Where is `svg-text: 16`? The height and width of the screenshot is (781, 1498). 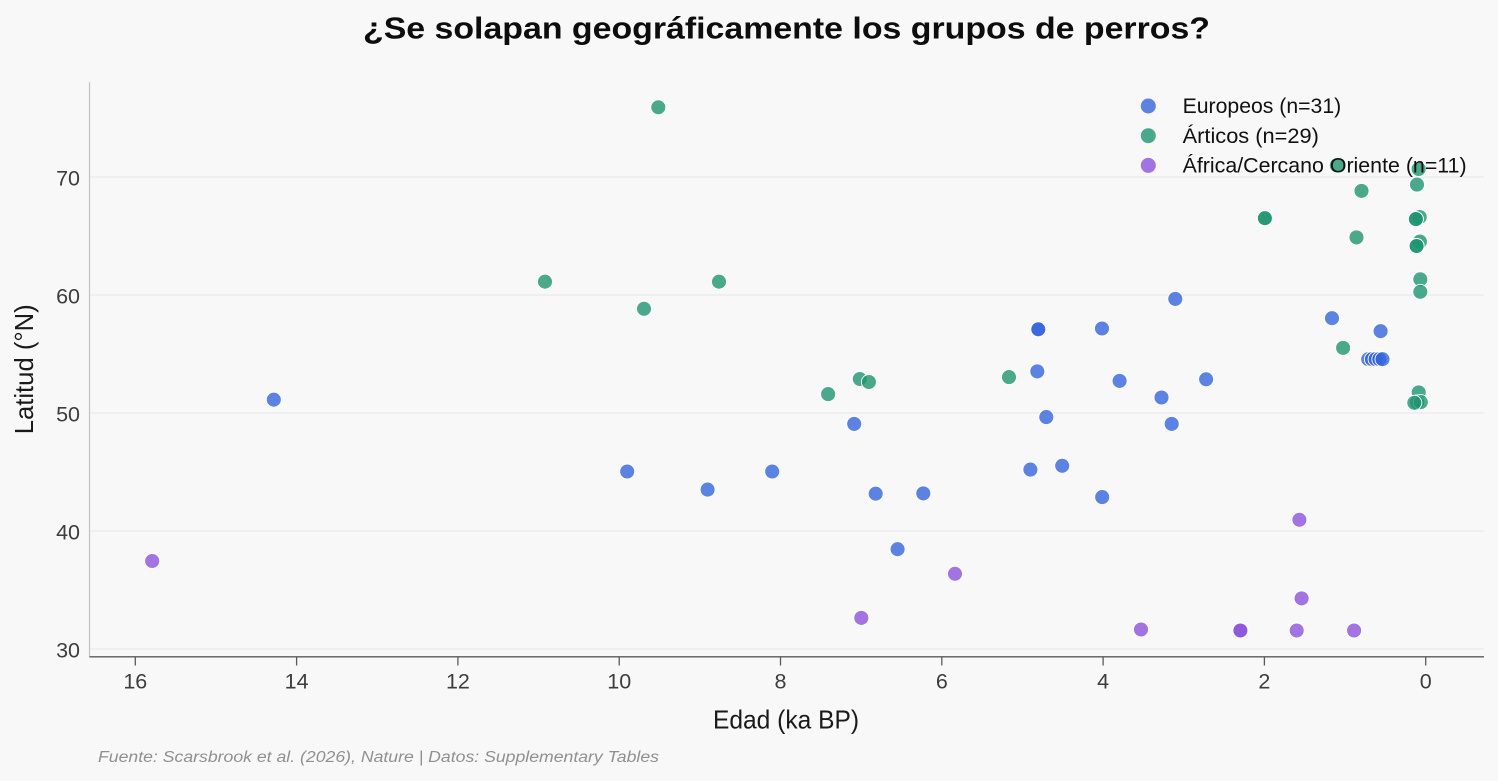
svg-text: 16 is located at coordinates (135, 682).